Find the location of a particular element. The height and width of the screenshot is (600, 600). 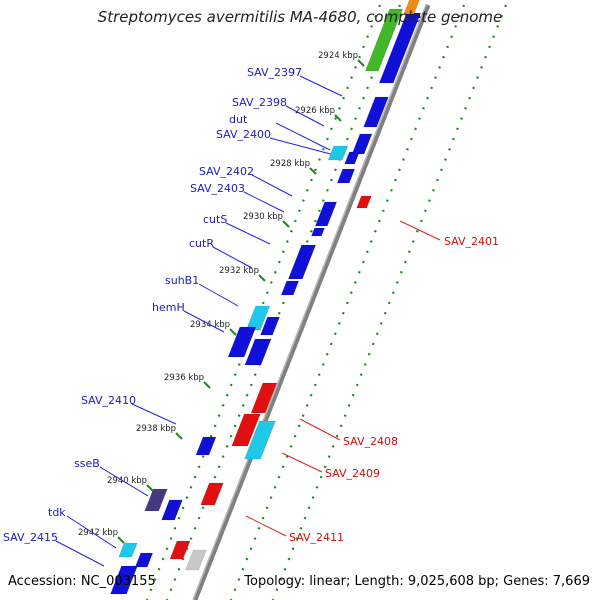

kbp-tick-label: 2942 kbp is located at coordinates (98, 533).